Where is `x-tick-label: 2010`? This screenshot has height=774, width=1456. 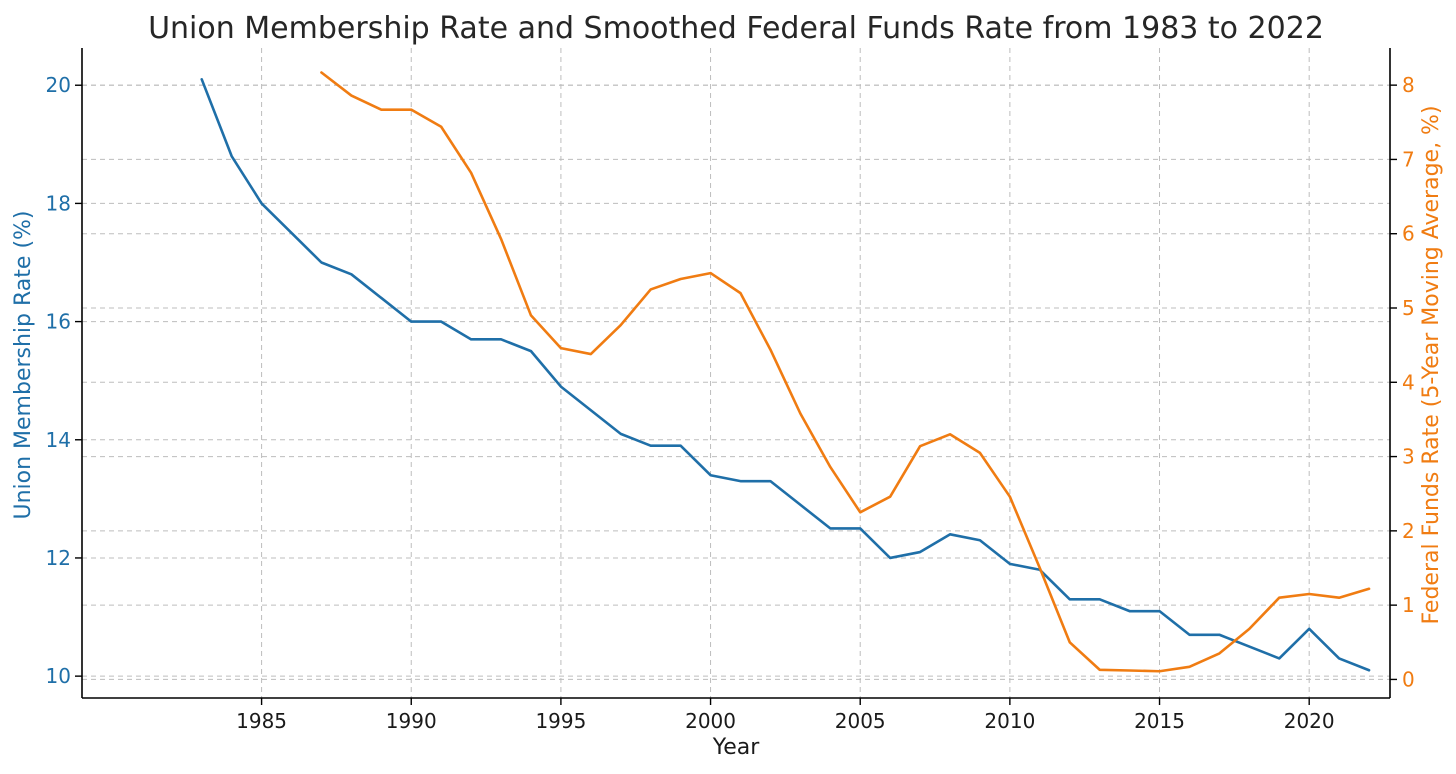
x-tick-label: 2010 is located at coordinates (1009, 721).